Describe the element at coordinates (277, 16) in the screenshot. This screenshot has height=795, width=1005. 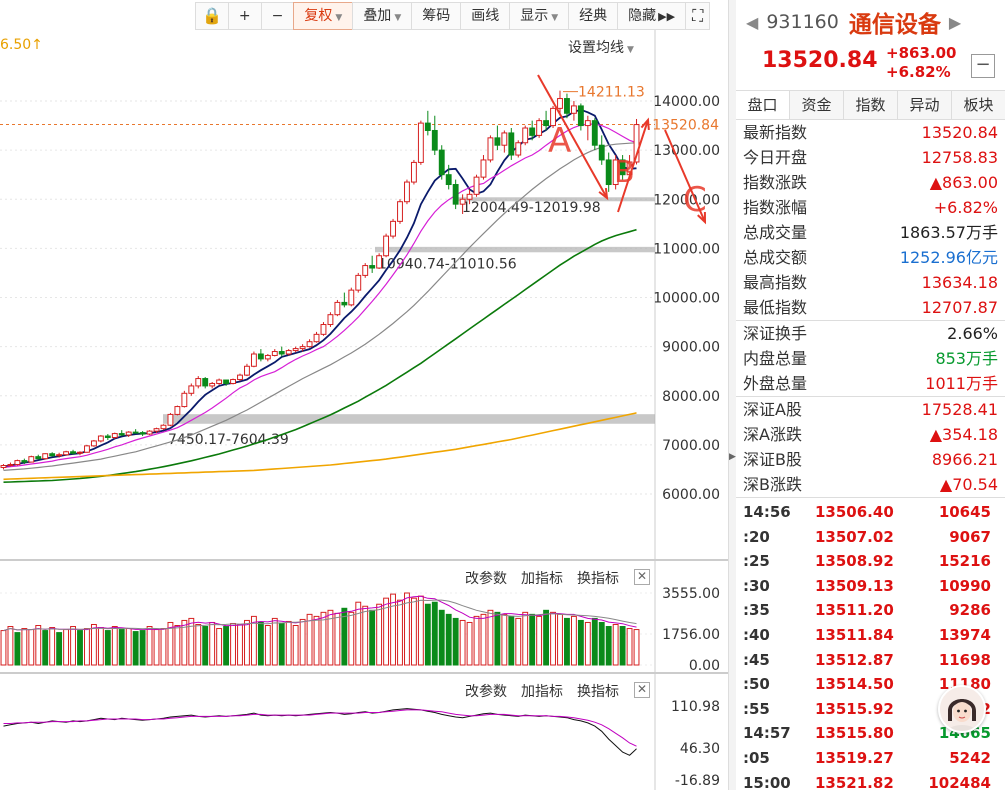
I see `zoom-out-button: −` at that location.